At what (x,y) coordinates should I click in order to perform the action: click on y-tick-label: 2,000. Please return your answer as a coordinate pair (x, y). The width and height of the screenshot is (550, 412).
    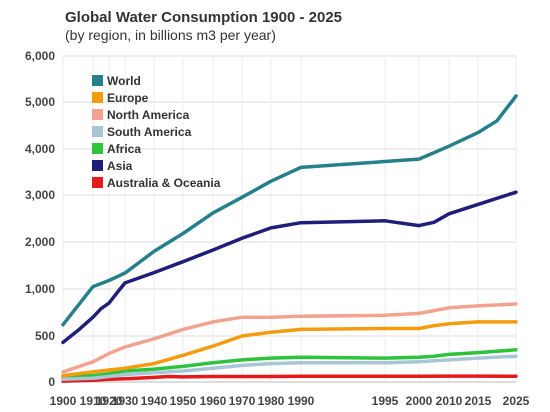
    Looking at the image, I should click on (40, 242).